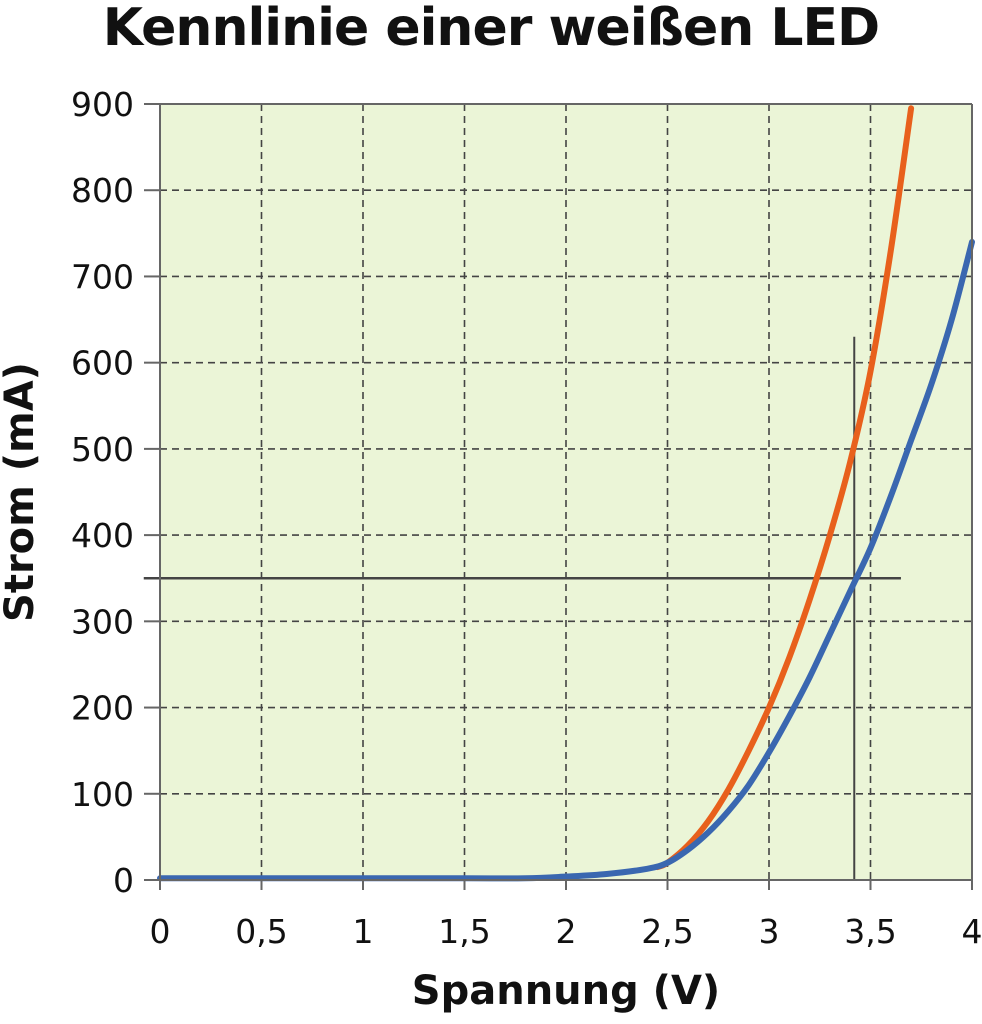 The width and height of the screenshot is (982, 1024). What do you see at coordinates (102, 621) in the screenshot?
I see `y-tick-label: 300` at bounding box center [102, 621].